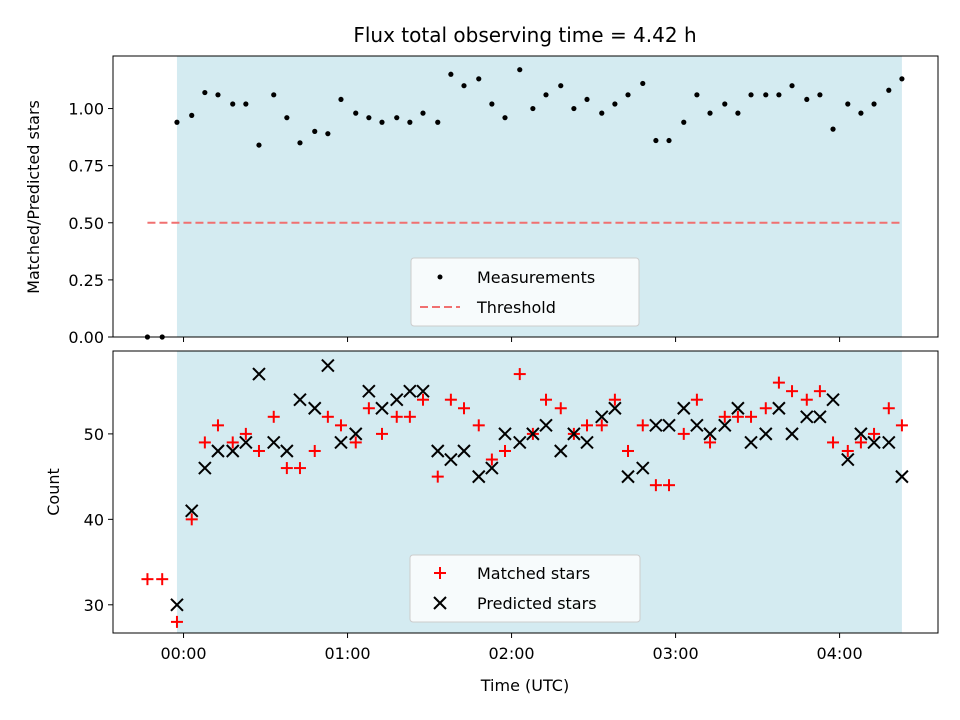 This screenshot has height=720, width=960. What do you see at coordinates (512, 653) in the screenshot?
I see `x-tick-label: 02:00` at bounding box center [512, 653].